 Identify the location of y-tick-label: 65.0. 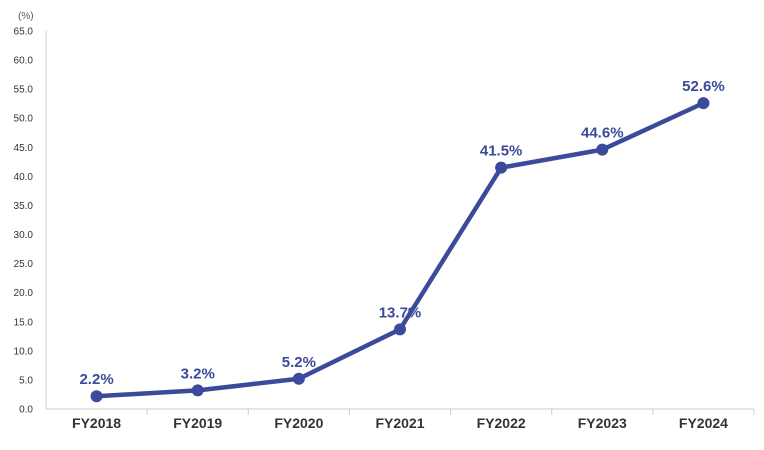
(24, 32).